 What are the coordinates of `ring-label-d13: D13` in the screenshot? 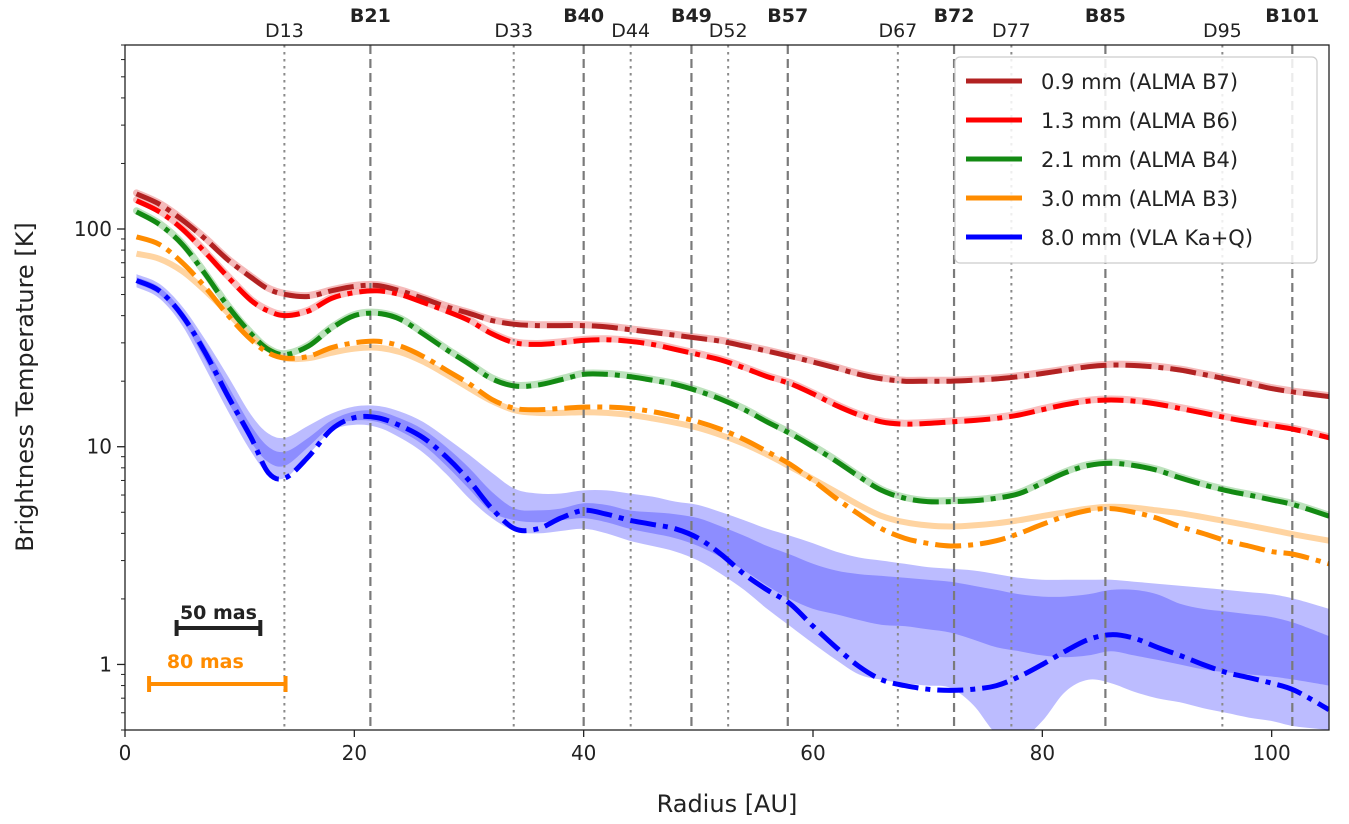 It's located at (284, 31).